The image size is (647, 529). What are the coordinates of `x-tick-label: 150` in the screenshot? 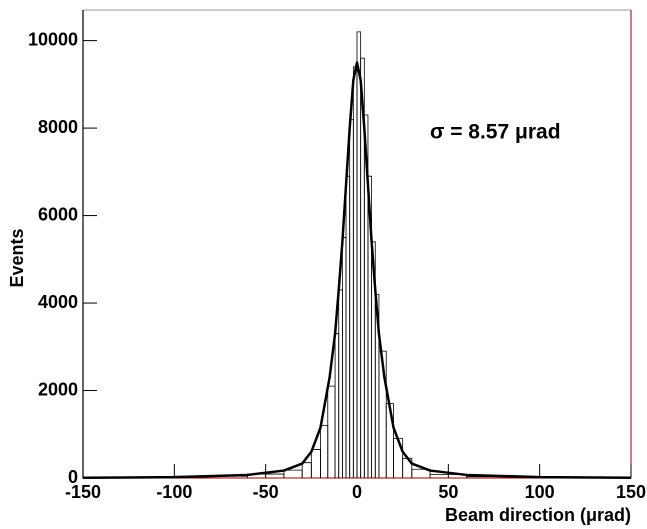 It's located at (631, 492).